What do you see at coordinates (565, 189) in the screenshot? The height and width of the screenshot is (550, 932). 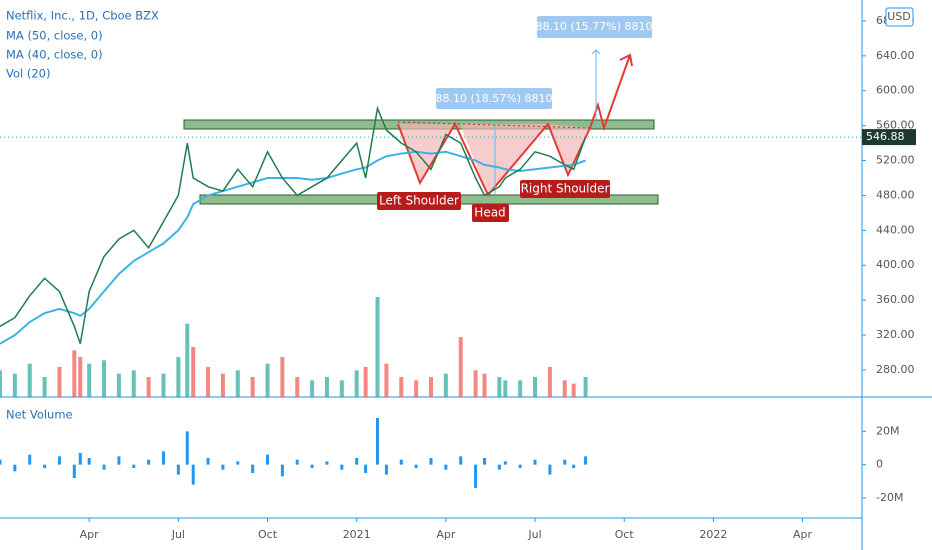 I see `annotation: Right Shoulder` at bounding box center [565, 189].